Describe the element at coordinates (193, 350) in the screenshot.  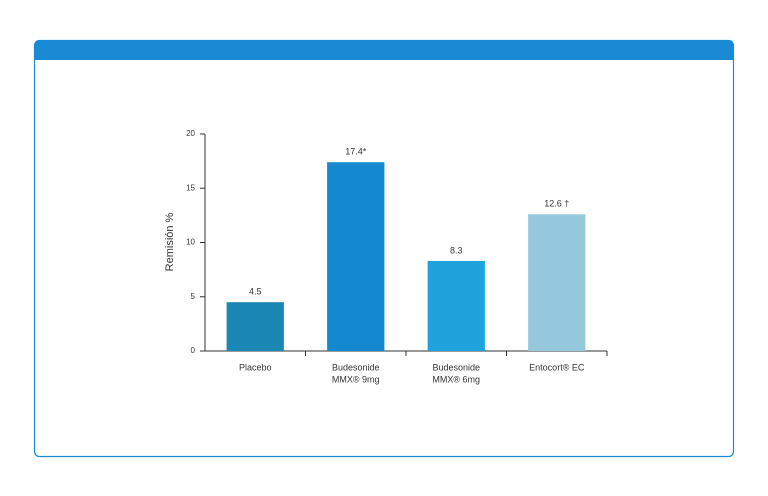
I see `y-tick-label: 0` at that location.